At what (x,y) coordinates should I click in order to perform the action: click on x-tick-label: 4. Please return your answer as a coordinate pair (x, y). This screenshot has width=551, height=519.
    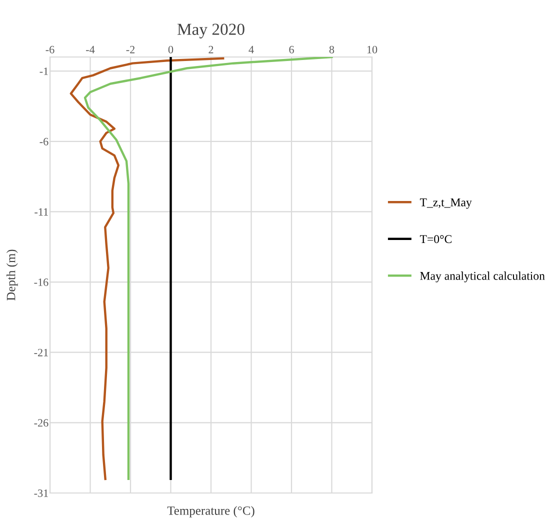
    Looking at the image, I should click on (251, 50).